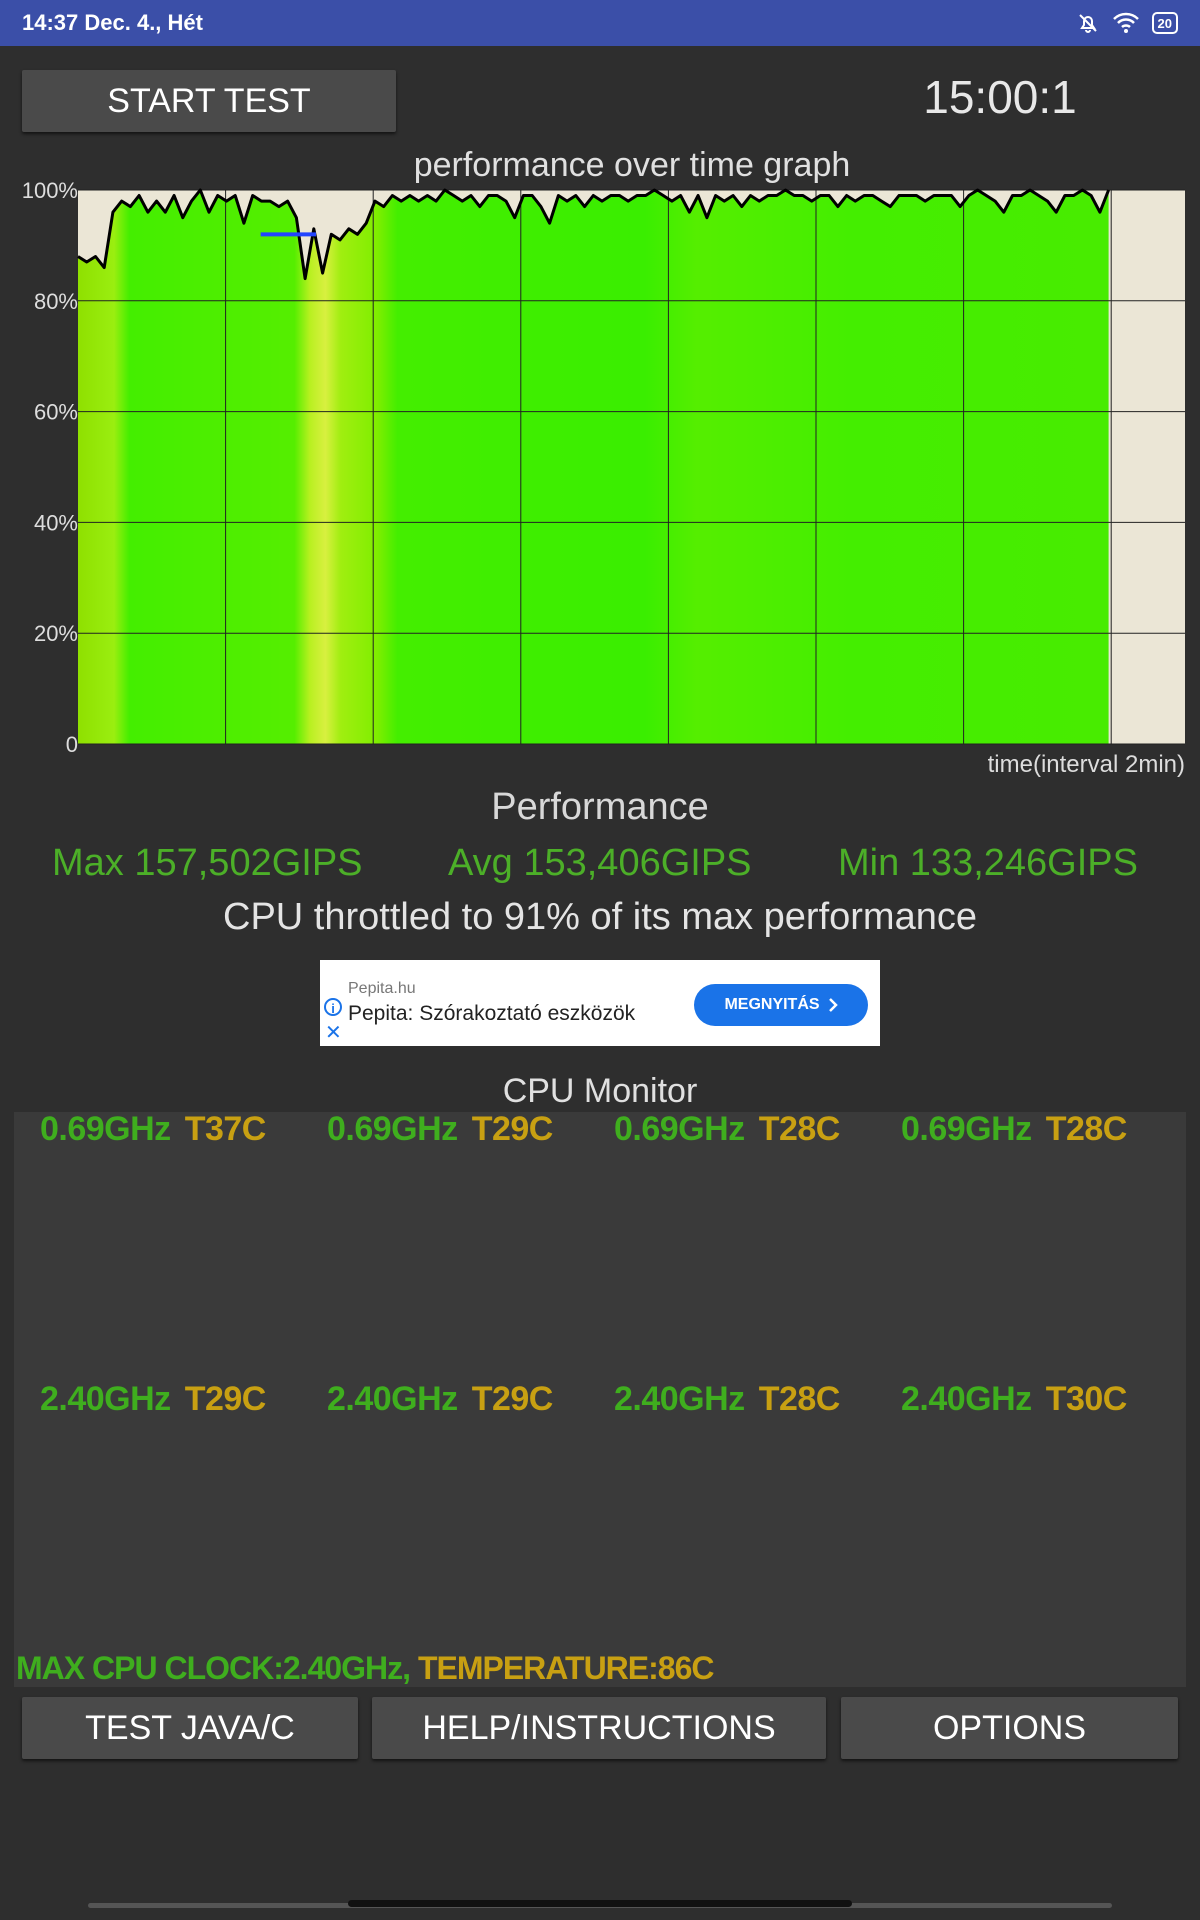 The image size is (1200, 1920). I want to click on performance-heading: Performance, so click(600, 807).